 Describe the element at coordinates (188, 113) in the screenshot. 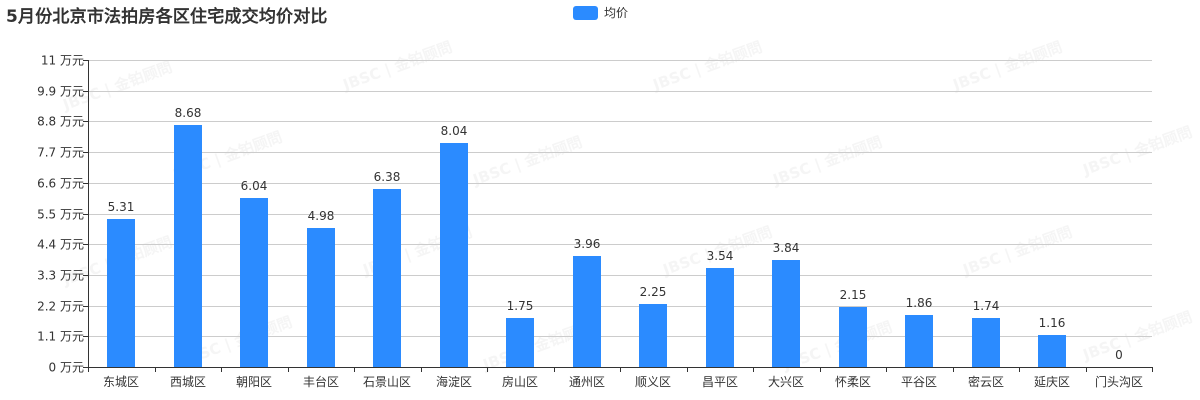

I see `bar-value-label: 8.68` at that location.